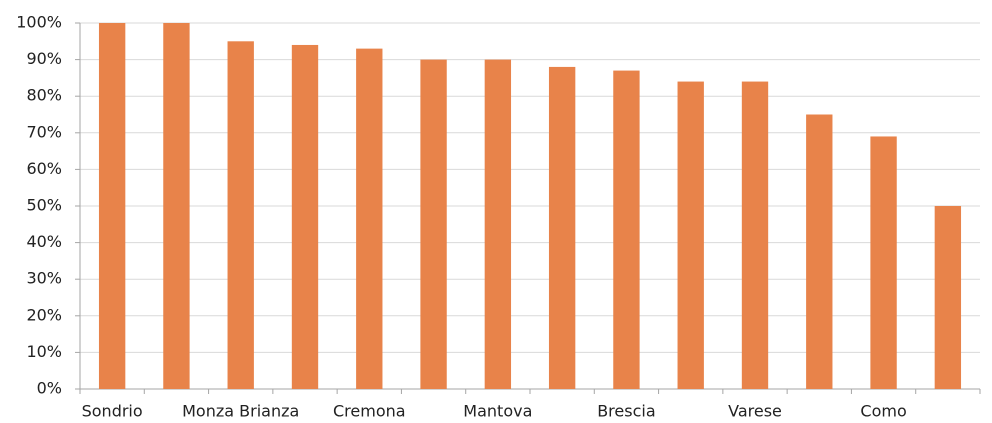 The image size is (992, 423). I want to click on y-tick-label: 30%, so click(44, 278).